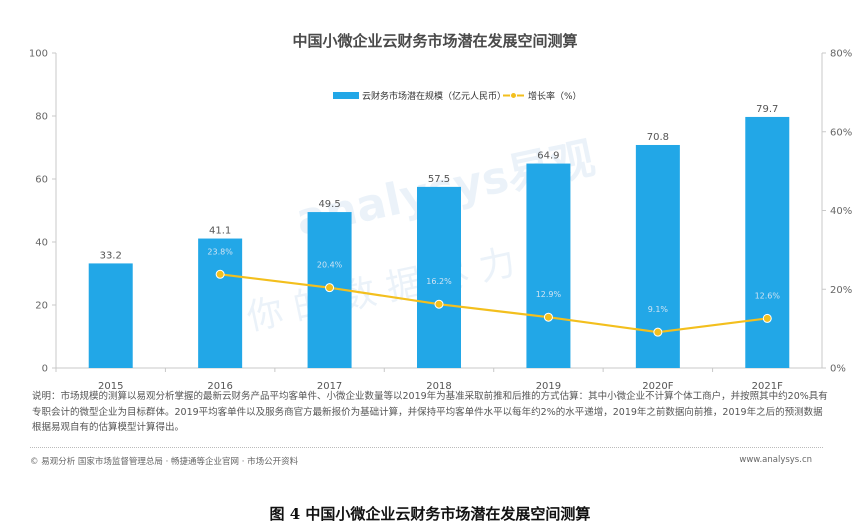 This screenshot has height=528, width=860. I want to click on x-tick-label: 2015, so click(110, 385).